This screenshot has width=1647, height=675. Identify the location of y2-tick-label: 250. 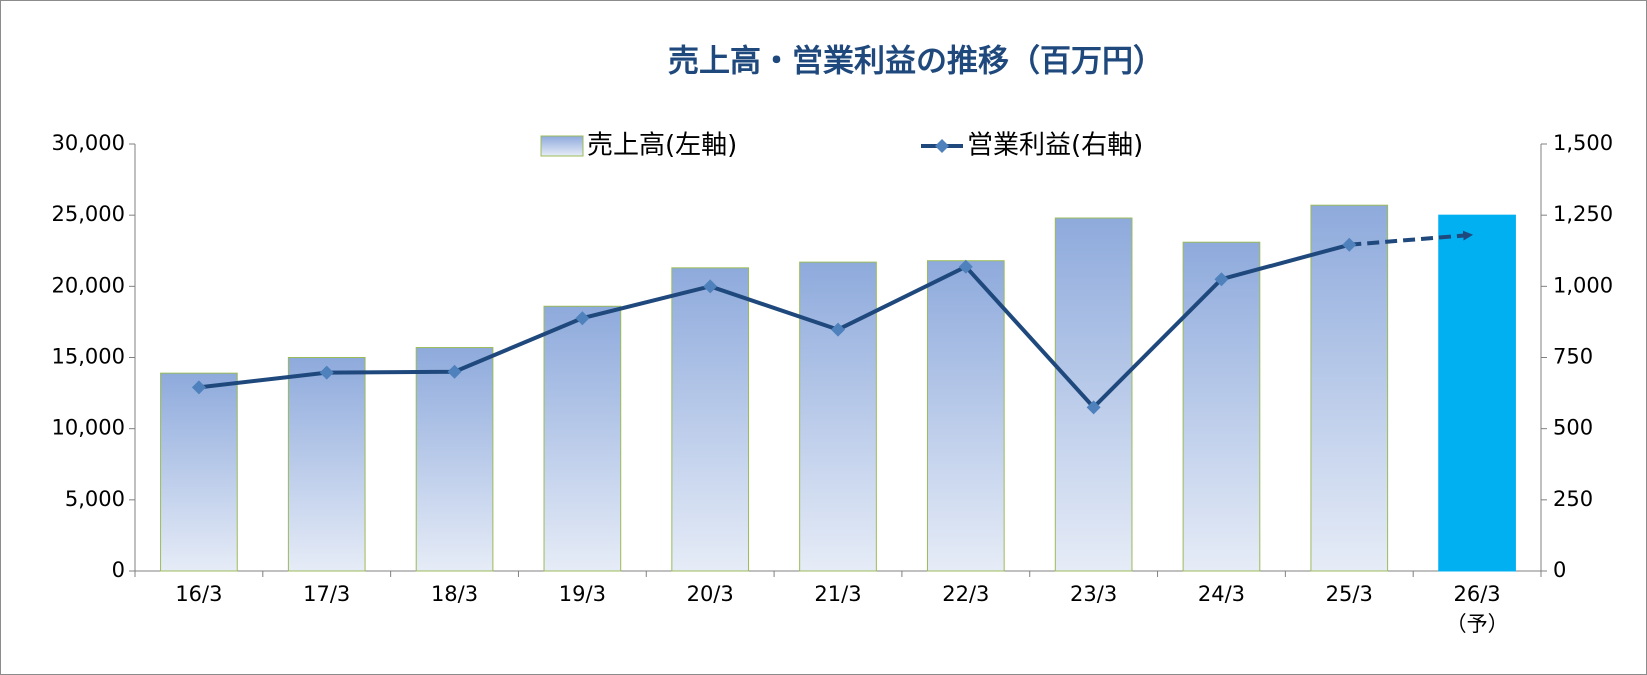
(1573, 499).